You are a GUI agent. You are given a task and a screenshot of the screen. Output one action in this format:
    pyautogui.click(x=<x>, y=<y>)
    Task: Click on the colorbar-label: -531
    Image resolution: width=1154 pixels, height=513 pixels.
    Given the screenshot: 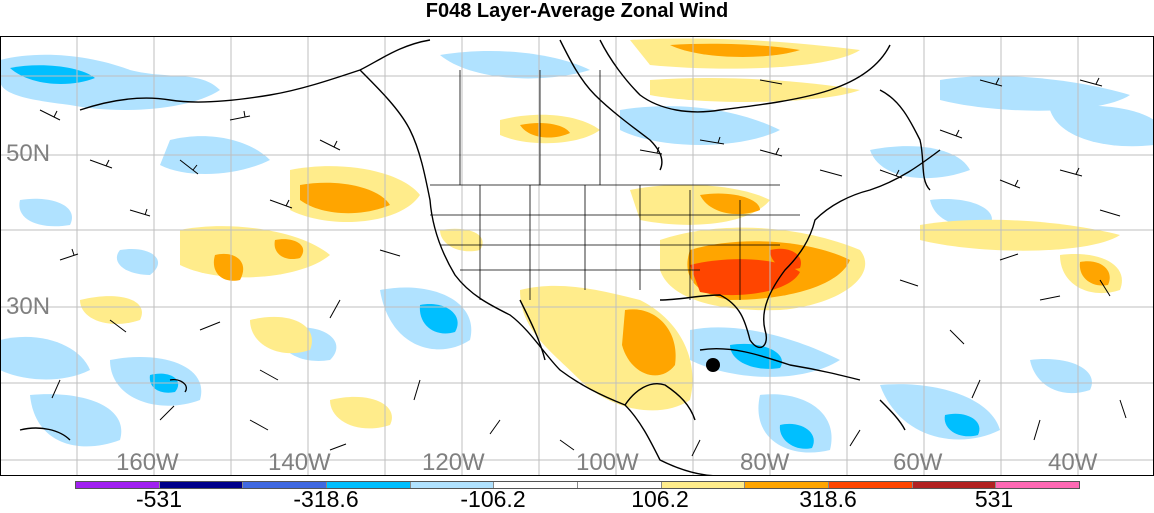 What is the action you would take?
    pyautogui.click(x=159, y=499)
    